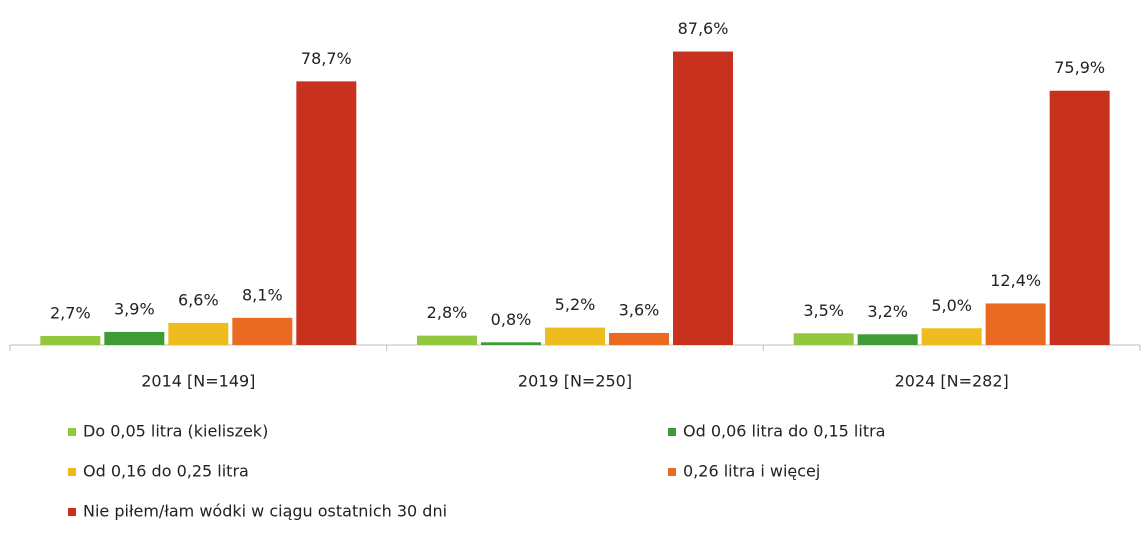  I want to click on x-tick-label: 2024 [N=282], so click(952, 381).